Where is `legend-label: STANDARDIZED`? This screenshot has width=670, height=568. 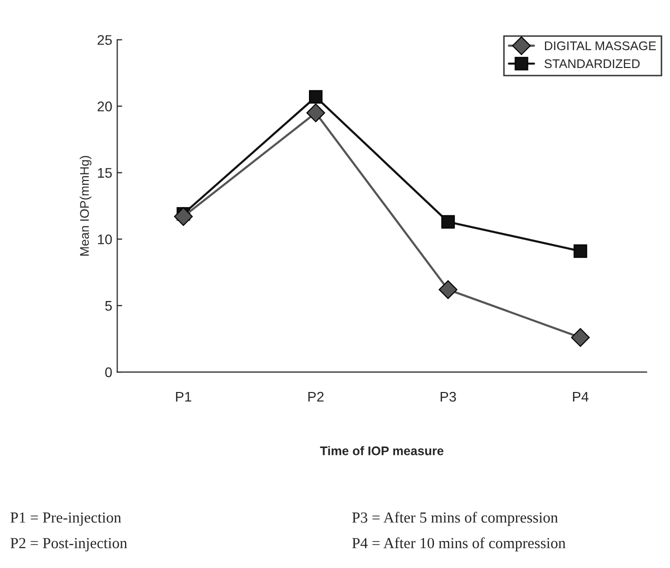
legend-label: STANDARDIZED is located at coordinates (592, 63).